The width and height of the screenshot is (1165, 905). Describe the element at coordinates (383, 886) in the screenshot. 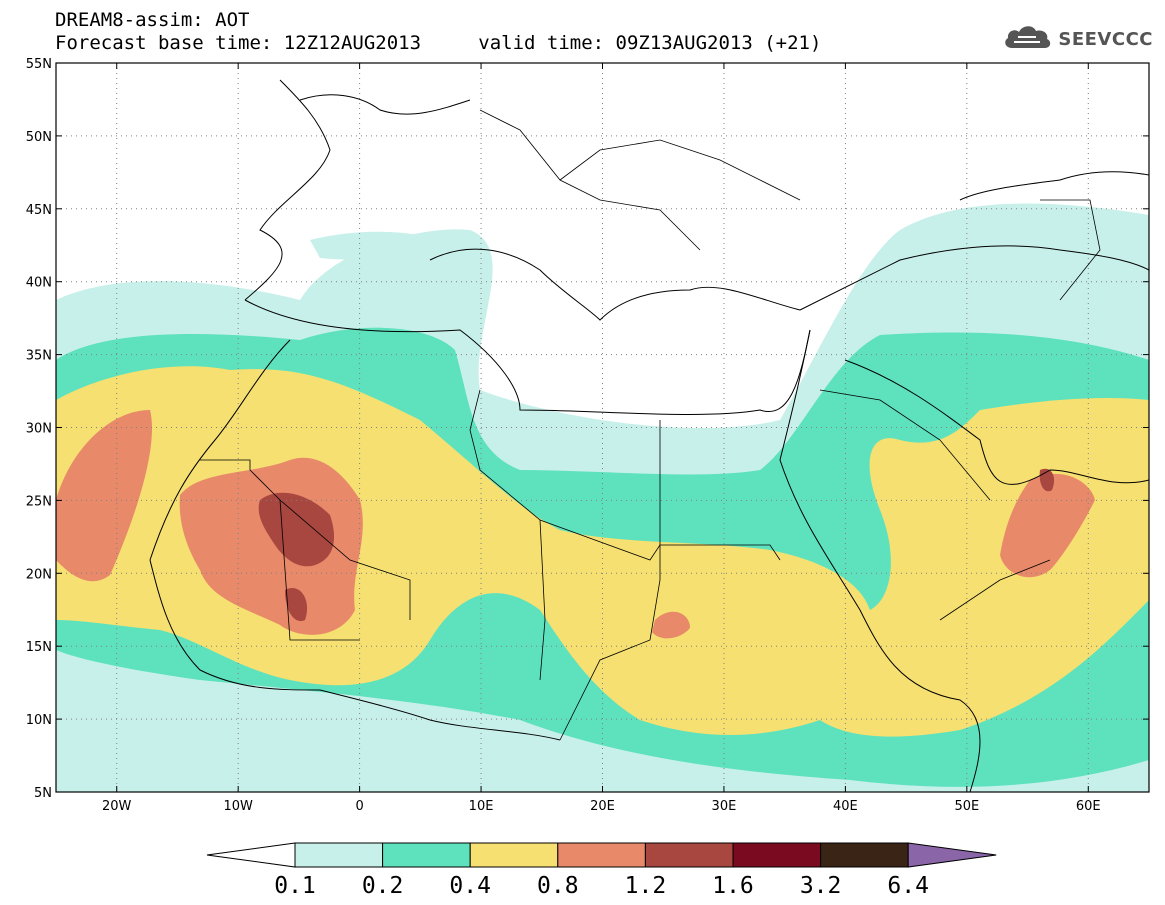

I see `colorbar-label: 0.2` at that location.